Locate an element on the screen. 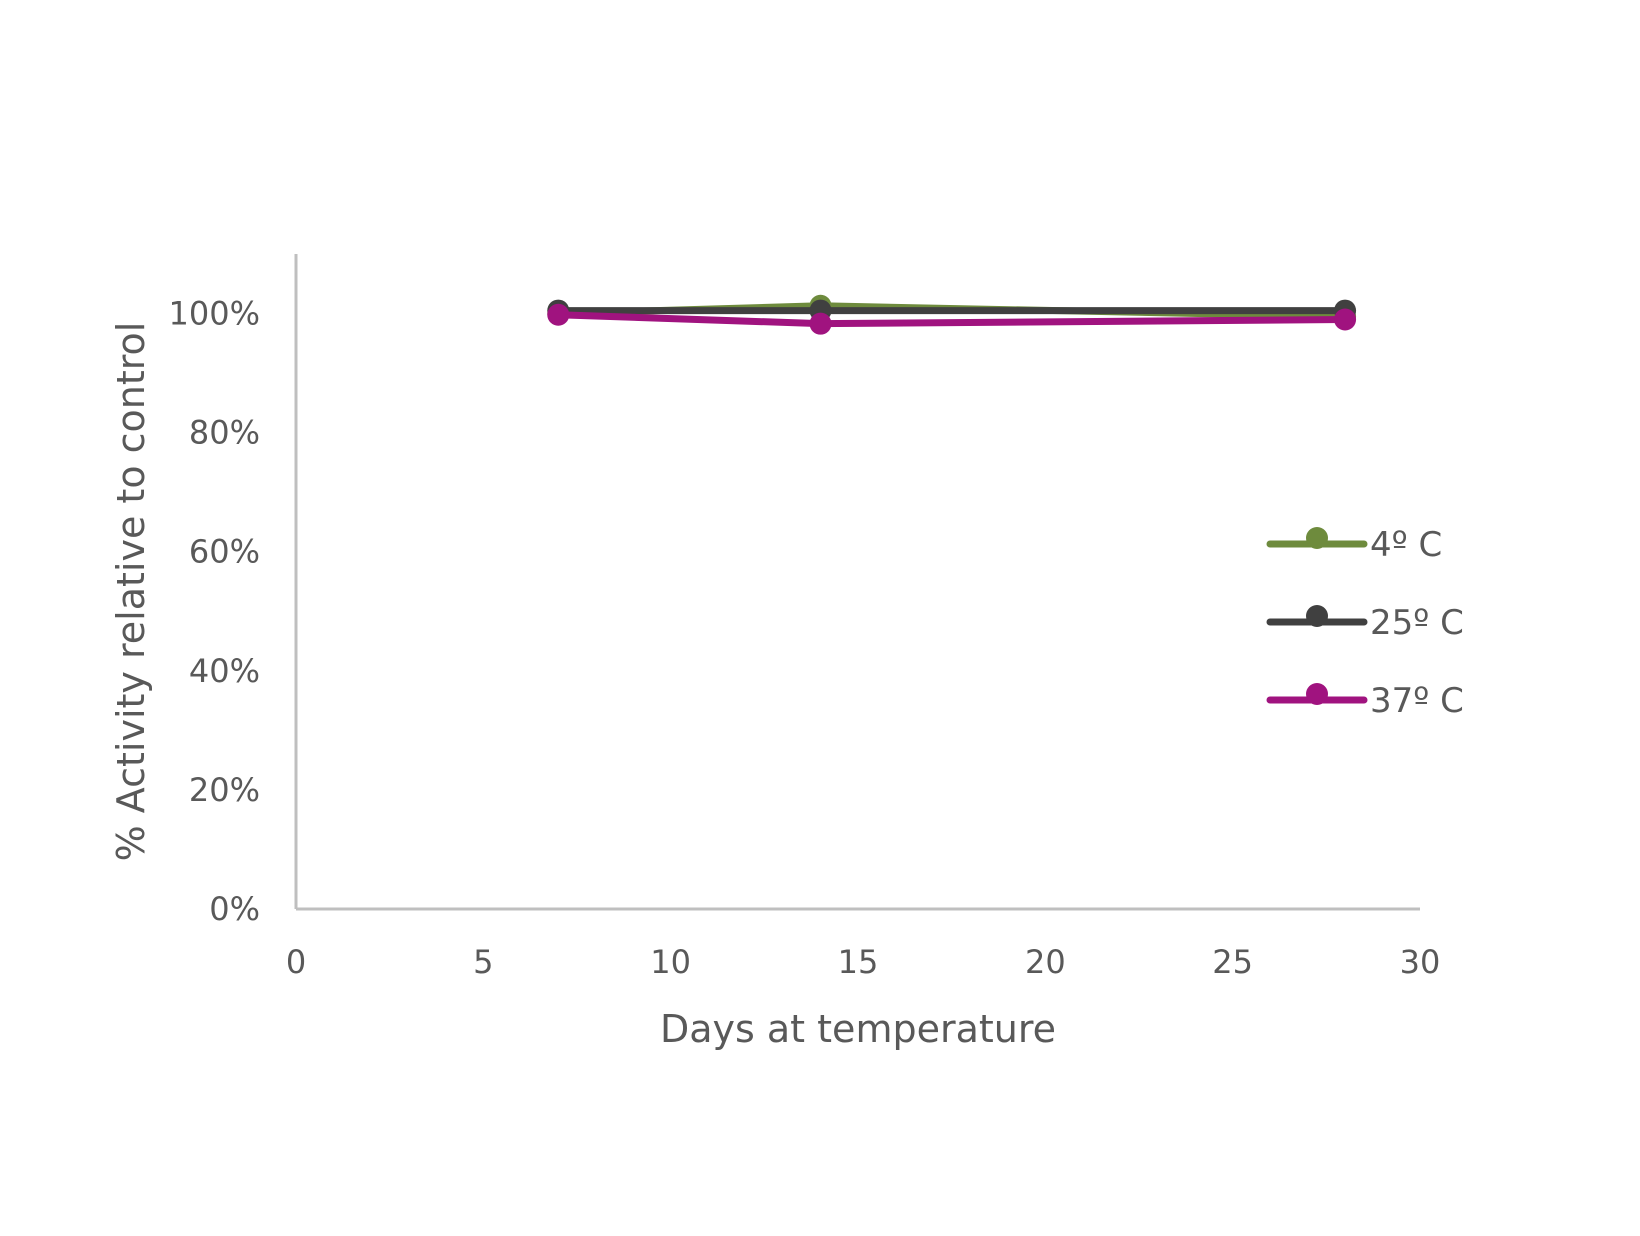 The width and height of the screenshot is (1640, 1236). x-tick-label: 25 is located at coordinates (1232, 962).